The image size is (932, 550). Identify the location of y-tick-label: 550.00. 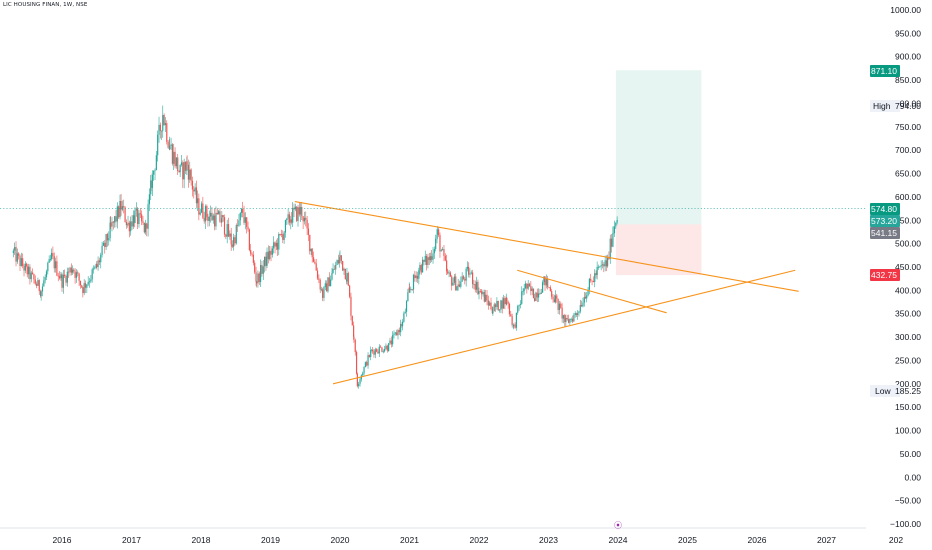
(908, 220).